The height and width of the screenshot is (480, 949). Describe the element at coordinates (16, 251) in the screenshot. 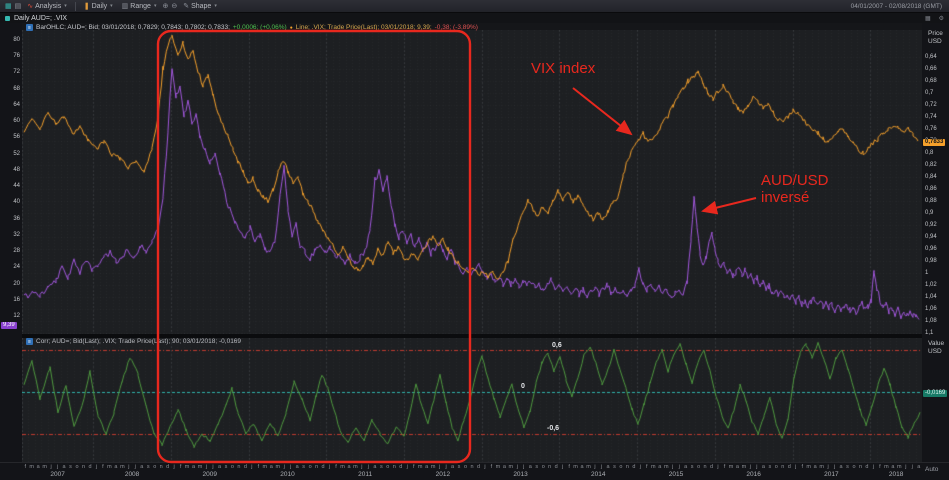

I see `left-axis-label: 28` at that location.